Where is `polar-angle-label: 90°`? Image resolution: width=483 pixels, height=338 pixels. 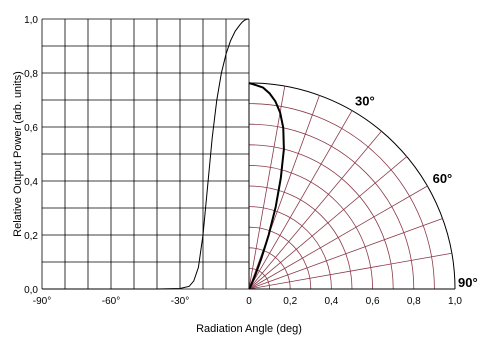
polar-angle-label: 90° is located at coordinates (468, 282).